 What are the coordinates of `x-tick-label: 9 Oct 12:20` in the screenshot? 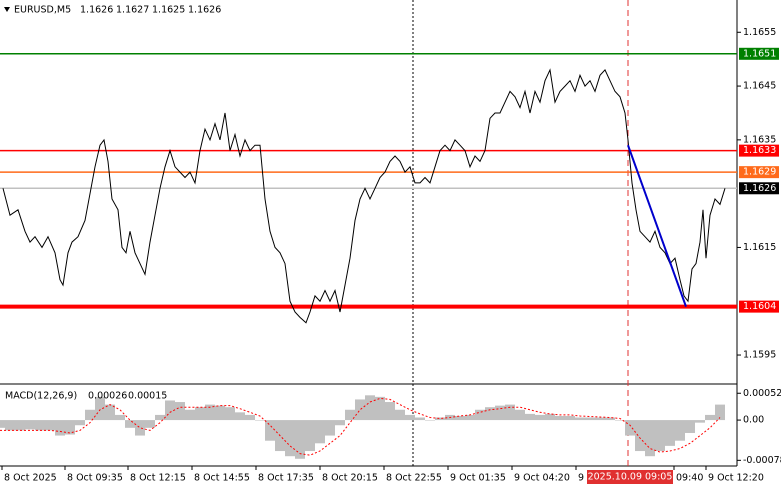 It's located at (736, 478).